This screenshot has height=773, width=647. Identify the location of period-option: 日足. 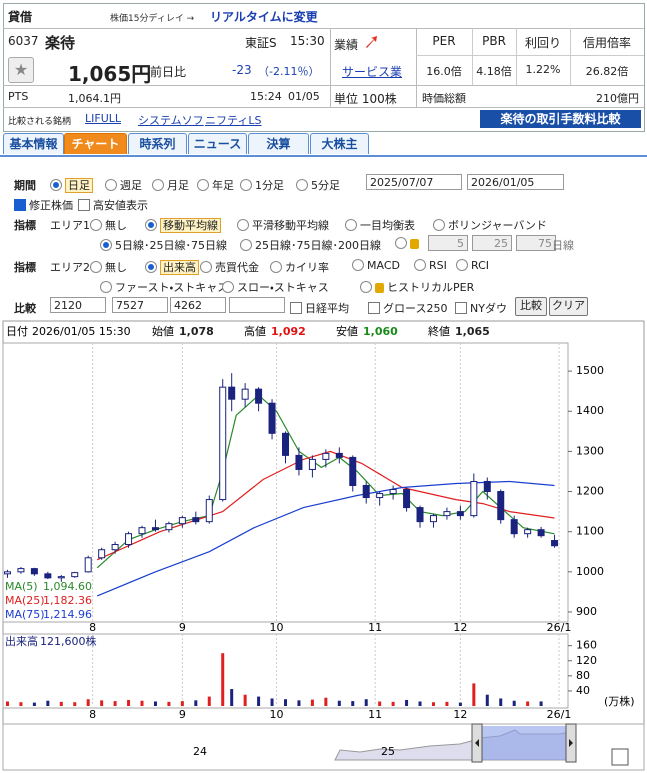
(71, 185).